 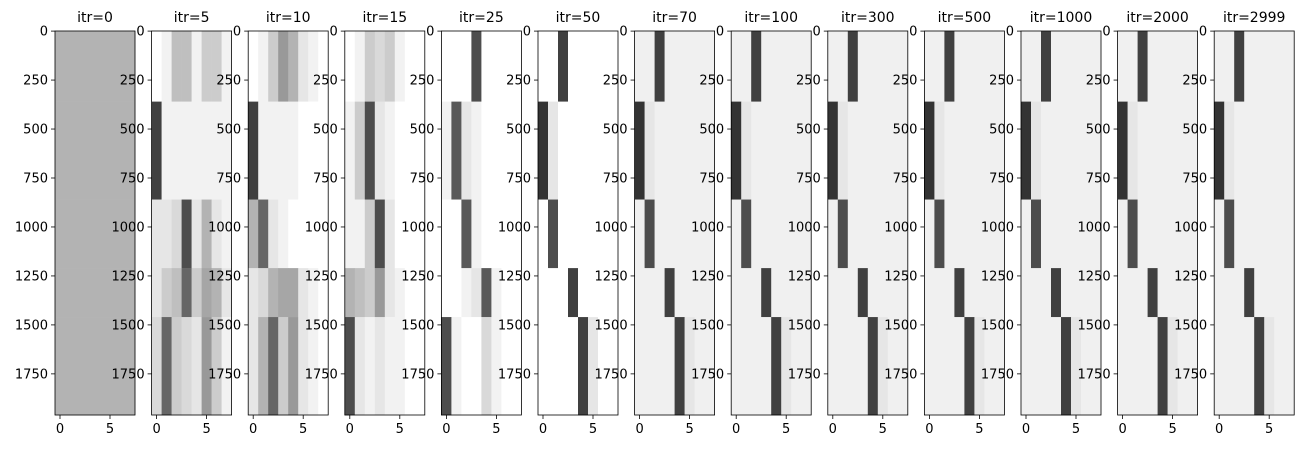 What do you see at coordinates (1094, 227) in the screenshot?
I see `y-tick-label: 1000` at bounding box center [1094, 227].